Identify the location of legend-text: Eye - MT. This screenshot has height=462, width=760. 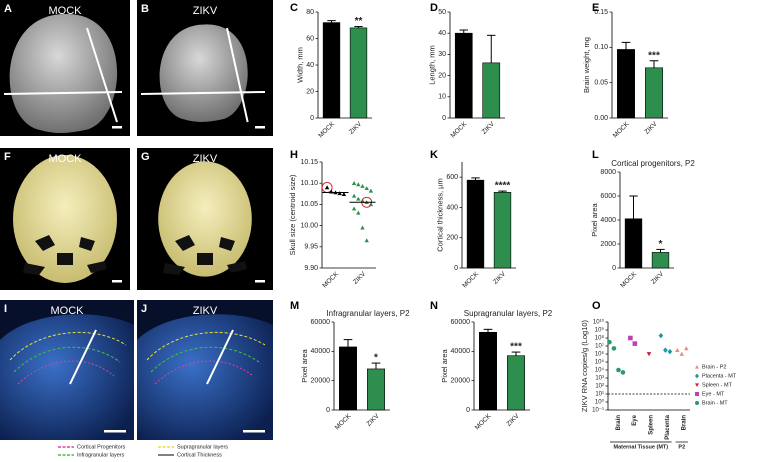
(713, 394).